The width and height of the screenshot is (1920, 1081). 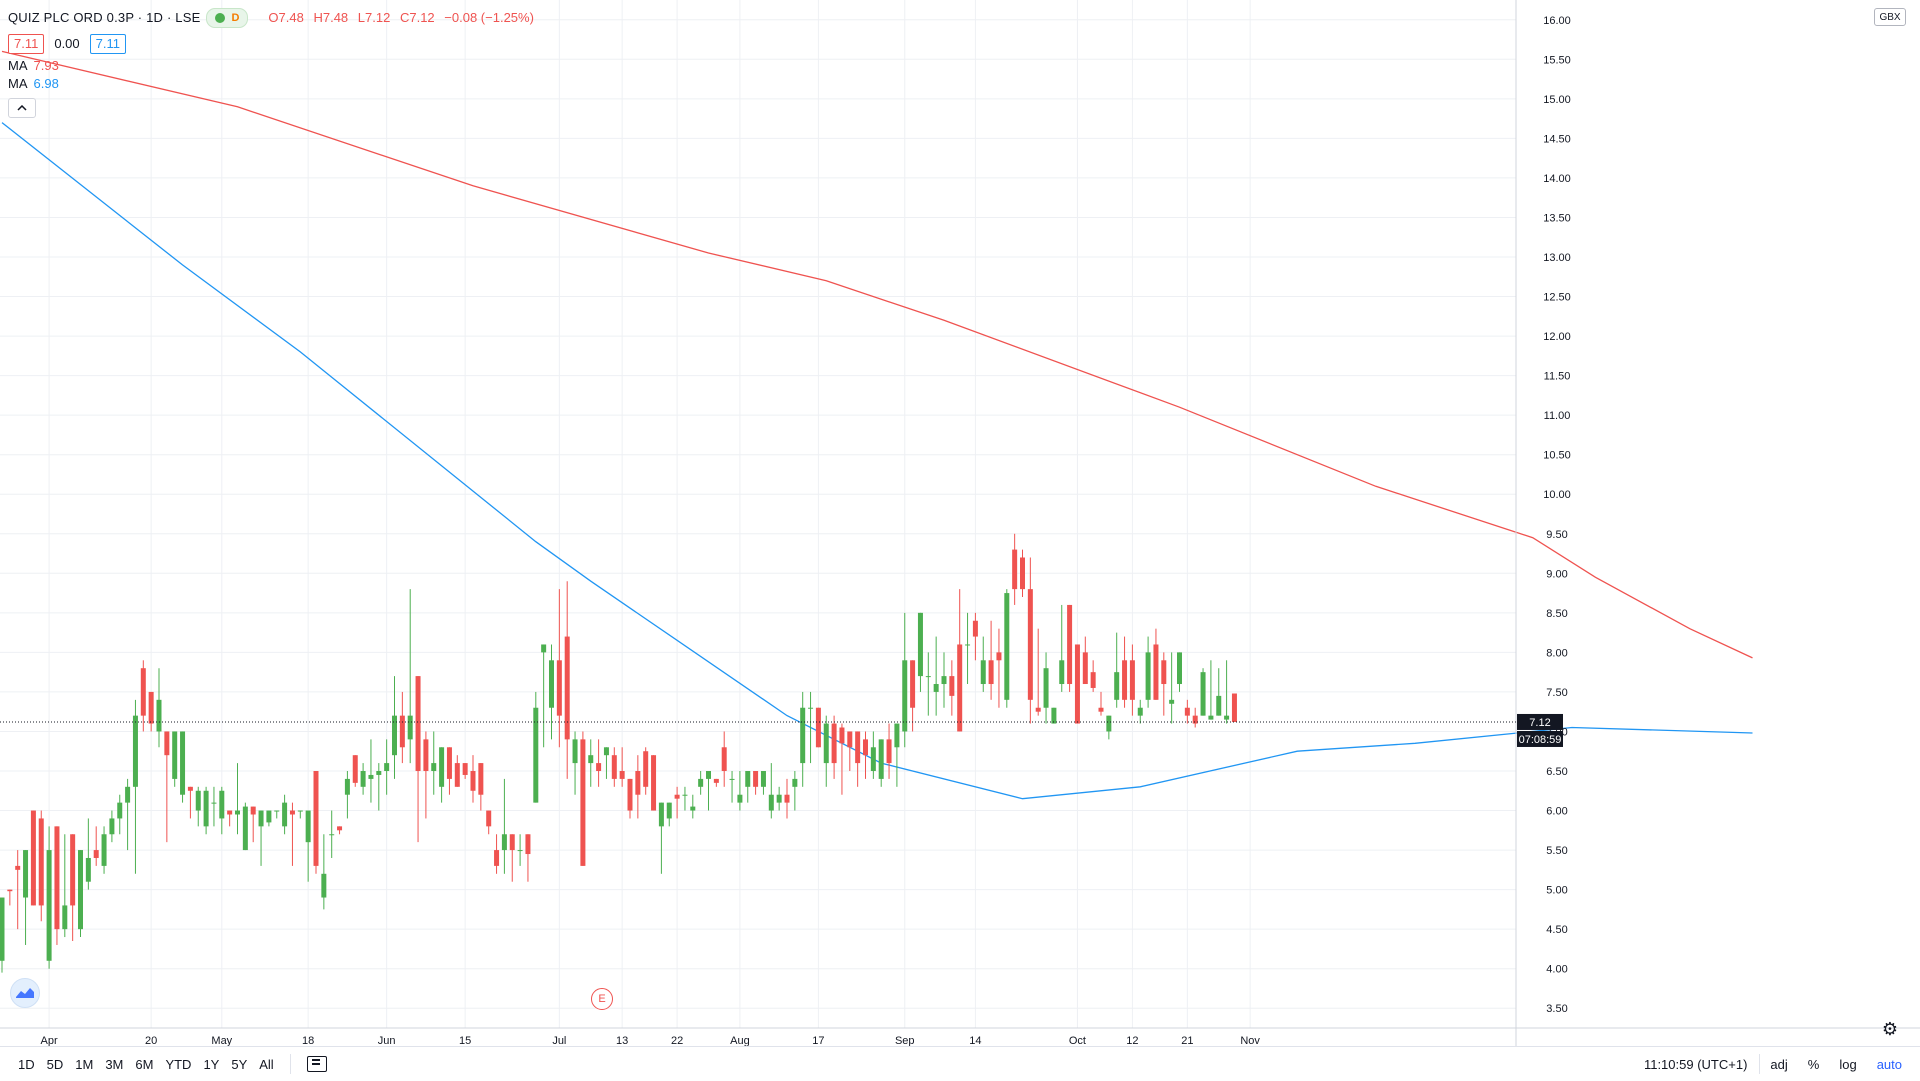 What do you see at coordinates (211, 1064) in the screenshot?
I see `range-button-1y: 1Y` at bounding box center [211, 1064].